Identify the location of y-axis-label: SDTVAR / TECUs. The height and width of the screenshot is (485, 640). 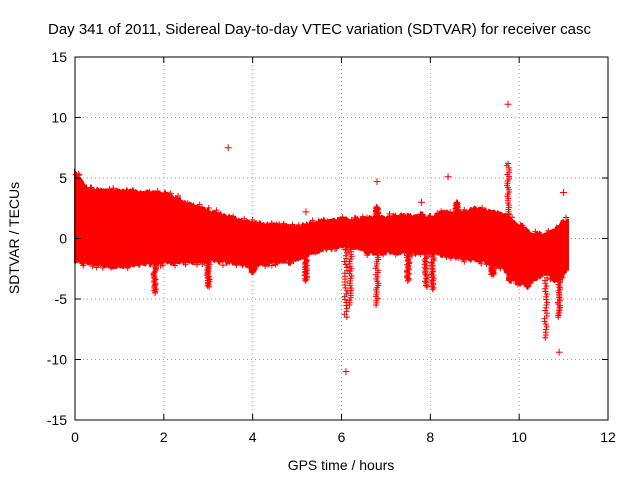
(14, 238).